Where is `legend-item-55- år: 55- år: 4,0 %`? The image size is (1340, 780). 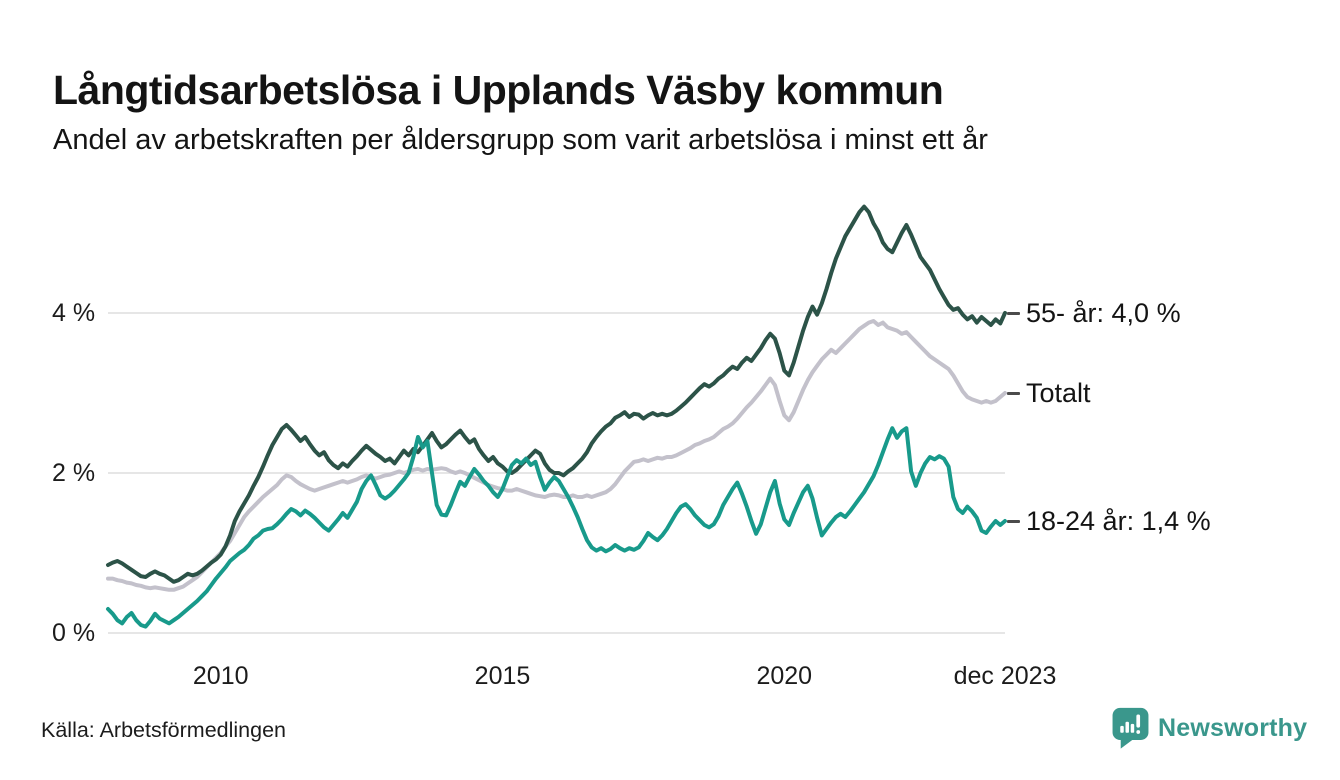 legend-item-55- år: 55- år: 4,0 % is located at coordinates (1094, 313).